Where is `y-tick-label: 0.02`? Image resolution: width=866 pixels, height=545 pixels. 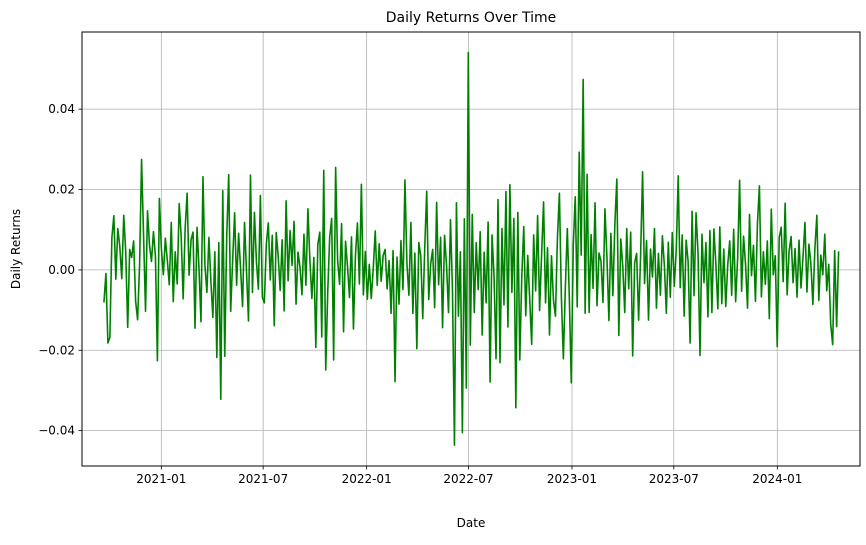 y-tick-label: 0.02 is located at coordinates (61, 190).